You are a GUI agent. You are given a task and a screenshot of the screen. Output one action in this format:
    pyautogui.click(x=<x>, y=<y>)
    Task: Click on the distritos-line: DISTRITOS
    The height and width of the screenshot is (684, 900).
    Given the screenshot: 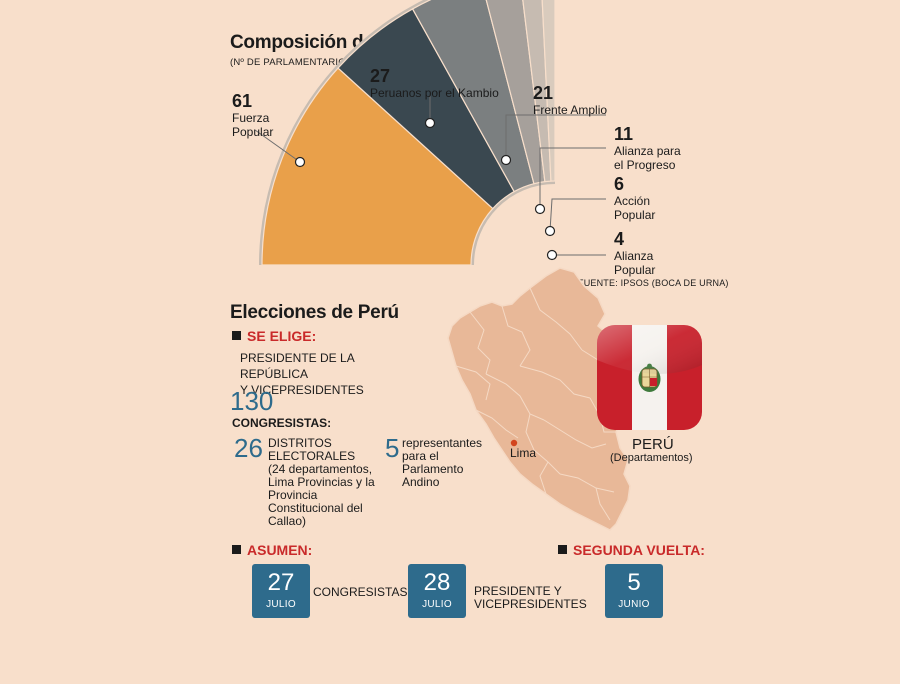 What is the action you would take?
    pyautogui.click(x=300, y=443)
    